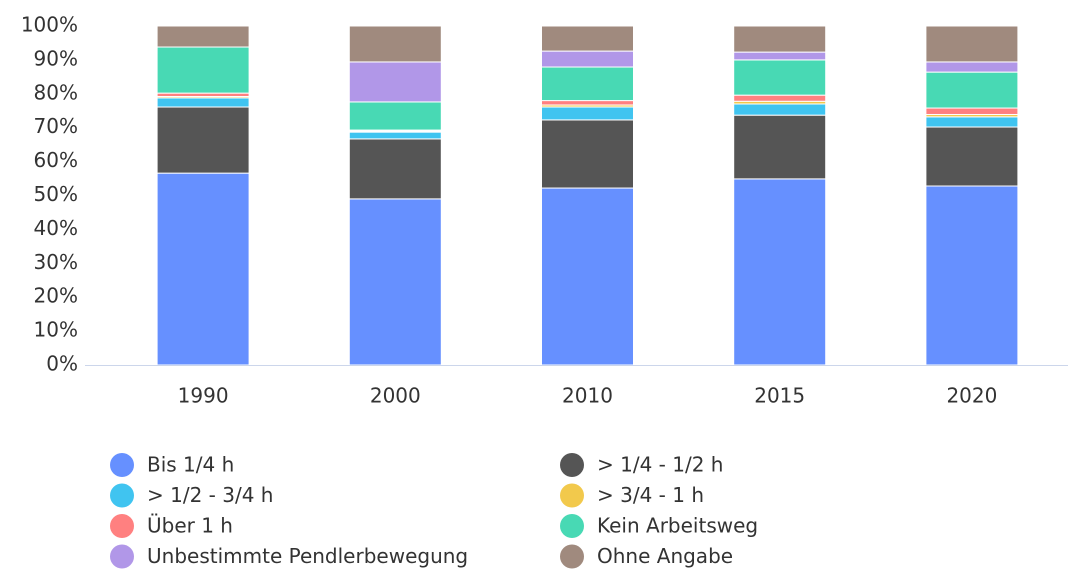  I want to click on x-tick-label: 2015, so click(779, 396).